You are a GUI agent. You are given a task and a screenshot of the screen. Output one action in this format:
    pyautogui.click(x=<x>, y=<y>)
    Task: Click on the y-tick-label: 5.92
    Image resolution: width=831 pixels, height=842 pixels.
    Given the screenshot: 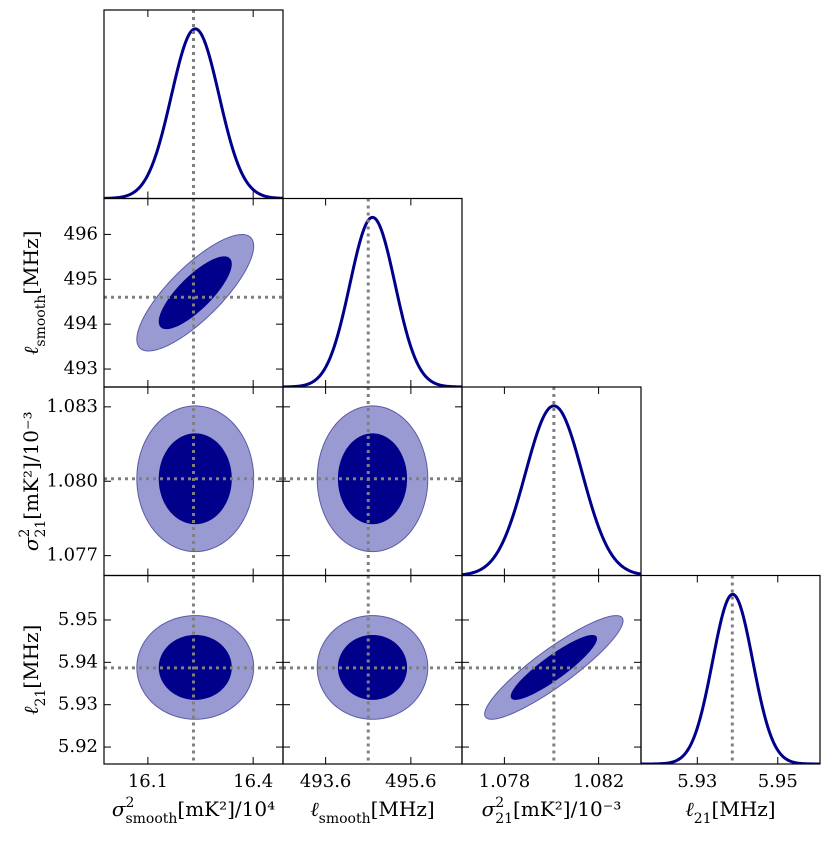 What is the action you would take?
    pyautogui.click(x=78, y=746)
    